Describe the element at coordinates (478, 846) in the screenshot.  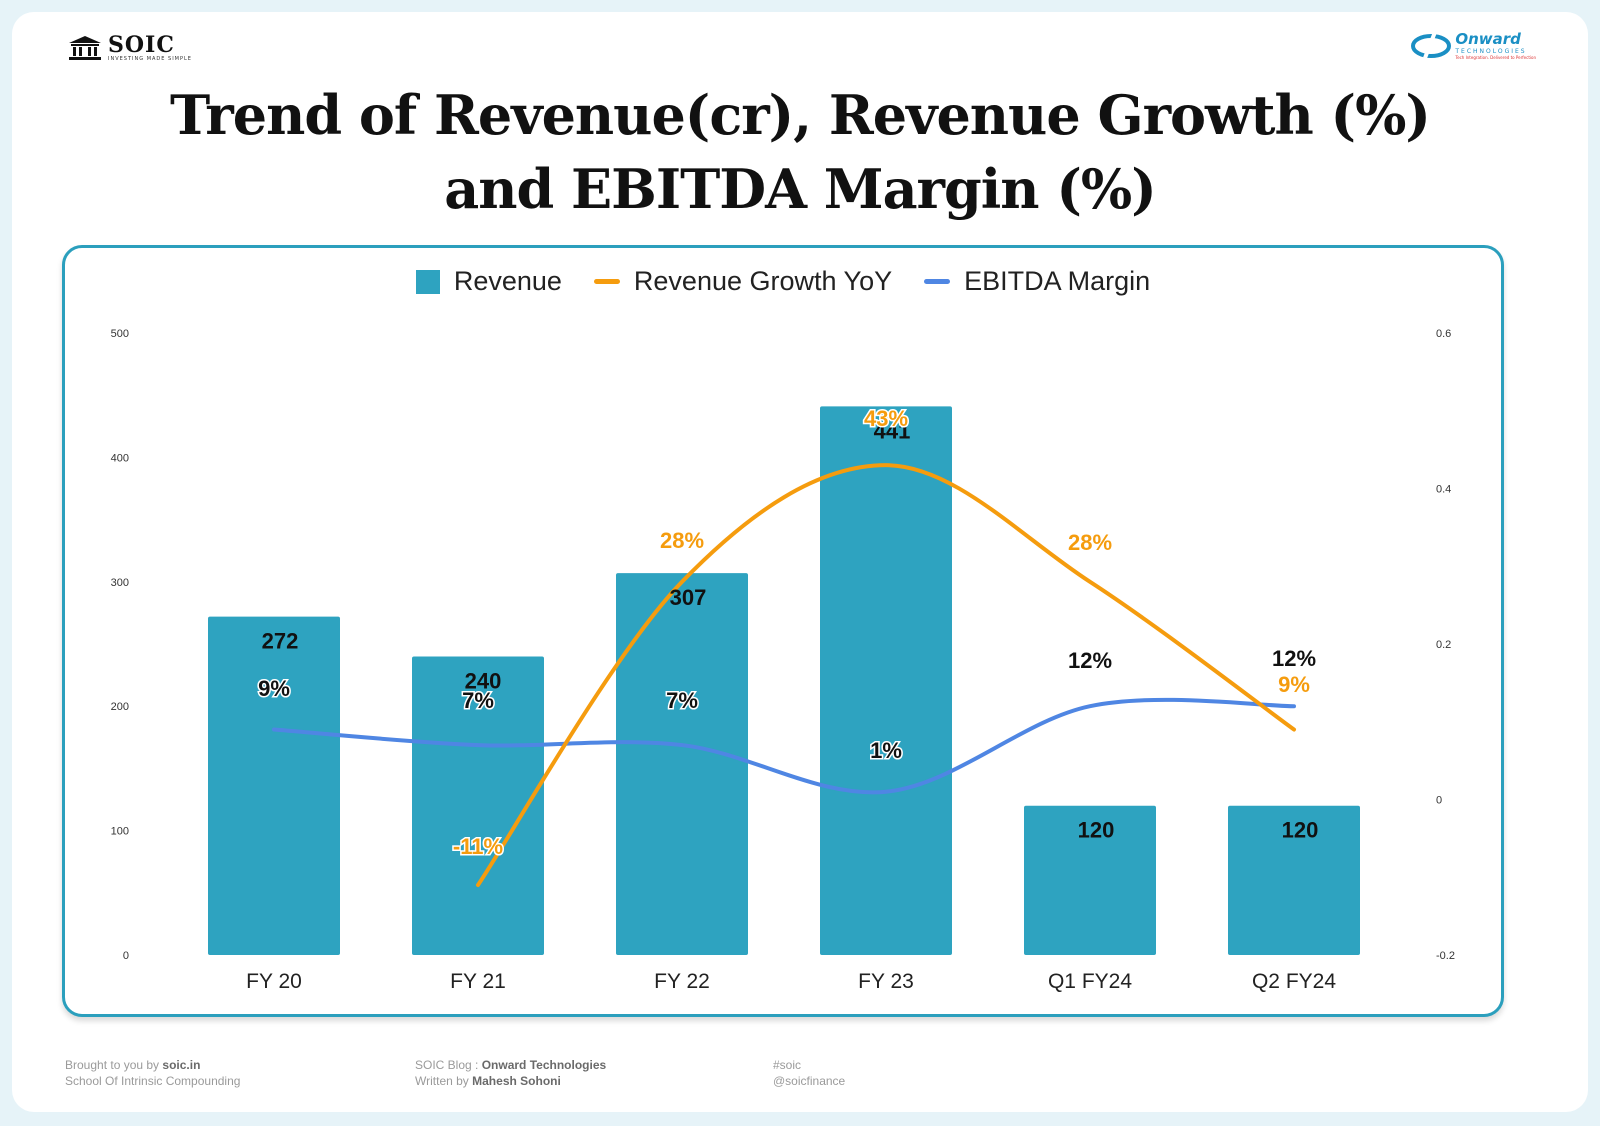
I see `growth-data-label: -11%` at that location.